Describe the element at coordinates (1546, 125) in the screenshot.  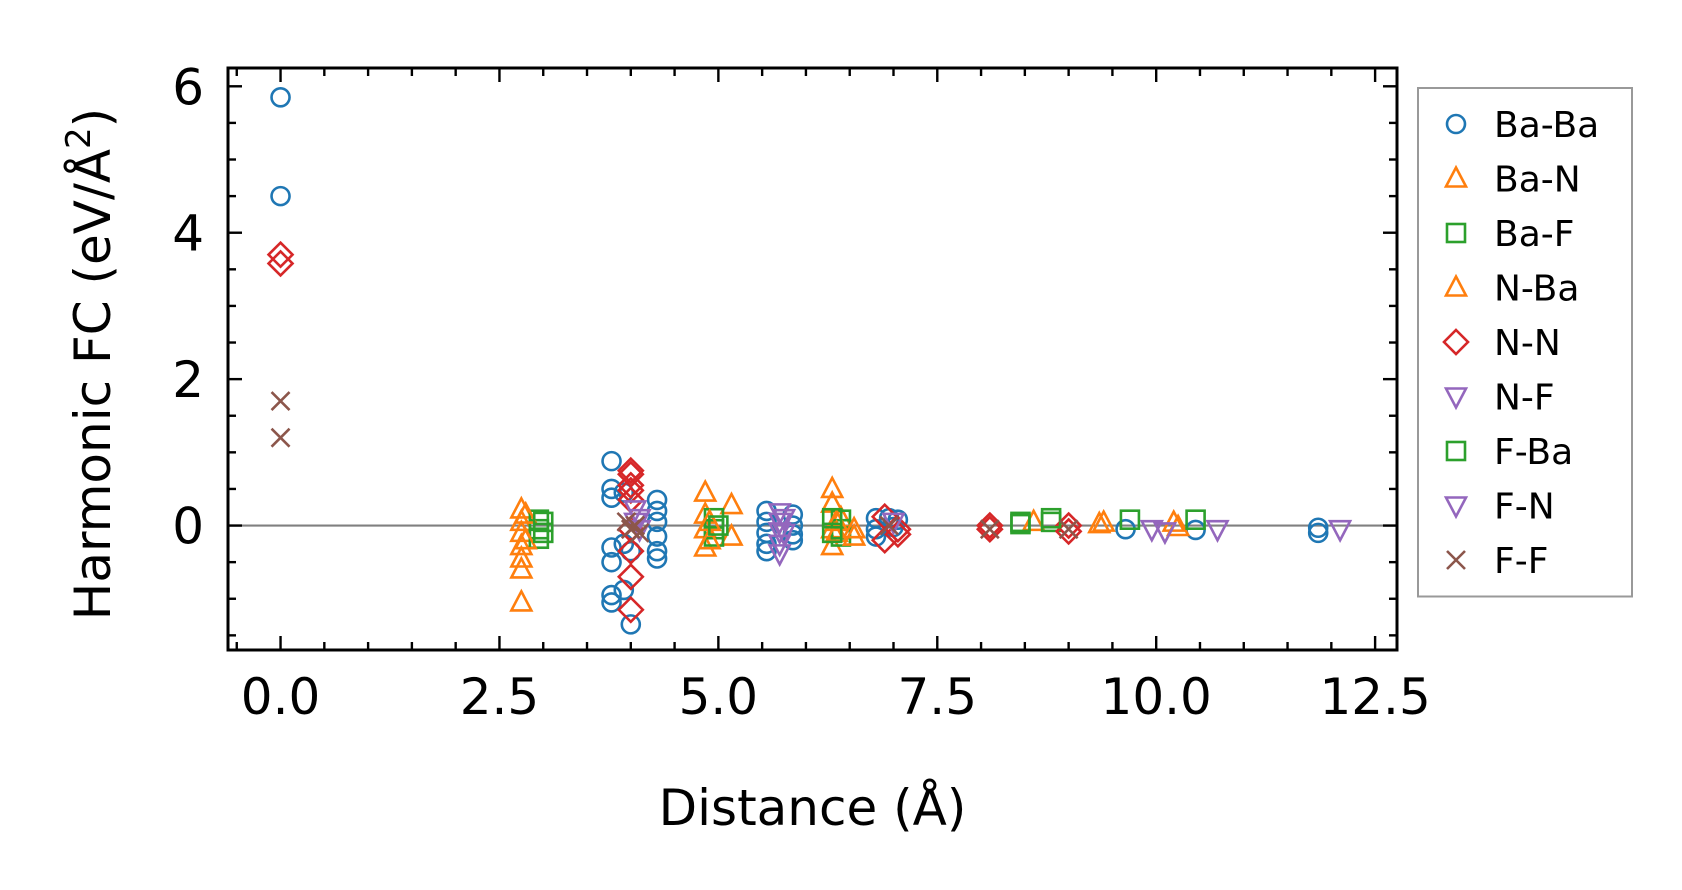
I see `legend-label: Ba-Ba` at that location.